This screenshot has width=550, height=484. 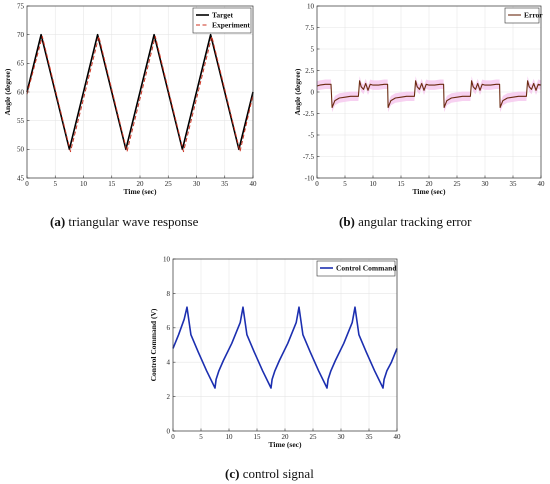 I want to click on caption-b-text: angular tracking error, so click(x=413, y=221).